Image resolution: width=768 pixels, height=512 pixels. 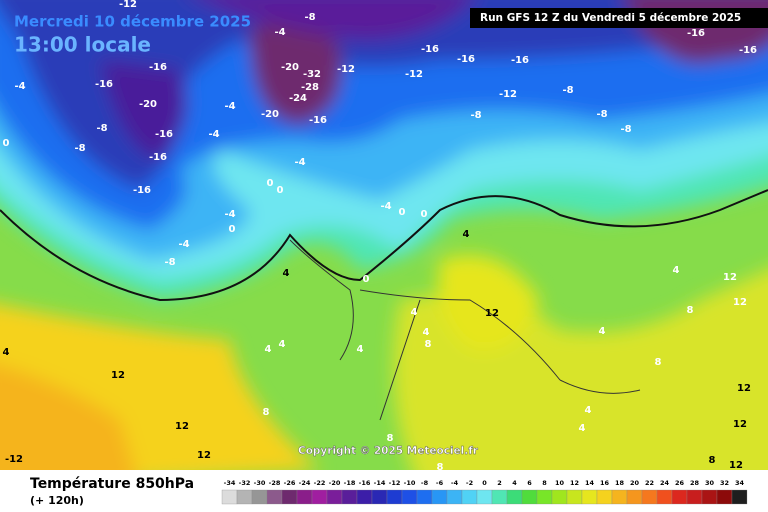 I want to click on footer-title: Température 850hPa, so click(x=112, y=484).